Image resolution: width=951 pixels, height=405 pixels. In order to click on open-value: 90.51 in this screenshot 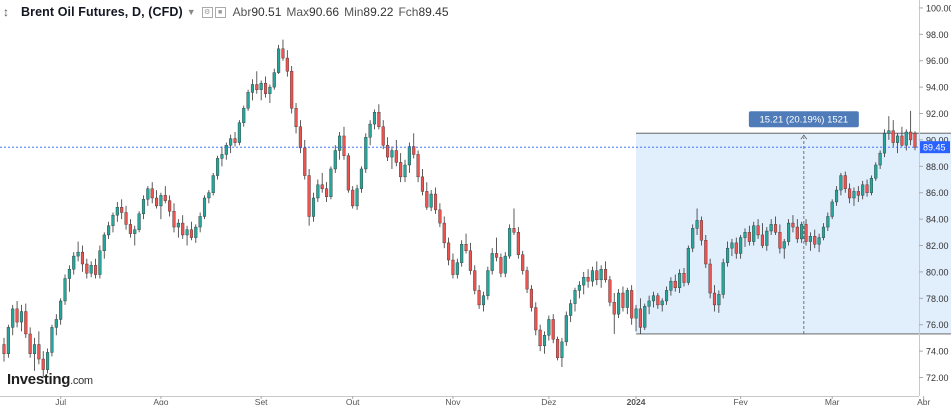, I will do `click(266, 12)`.